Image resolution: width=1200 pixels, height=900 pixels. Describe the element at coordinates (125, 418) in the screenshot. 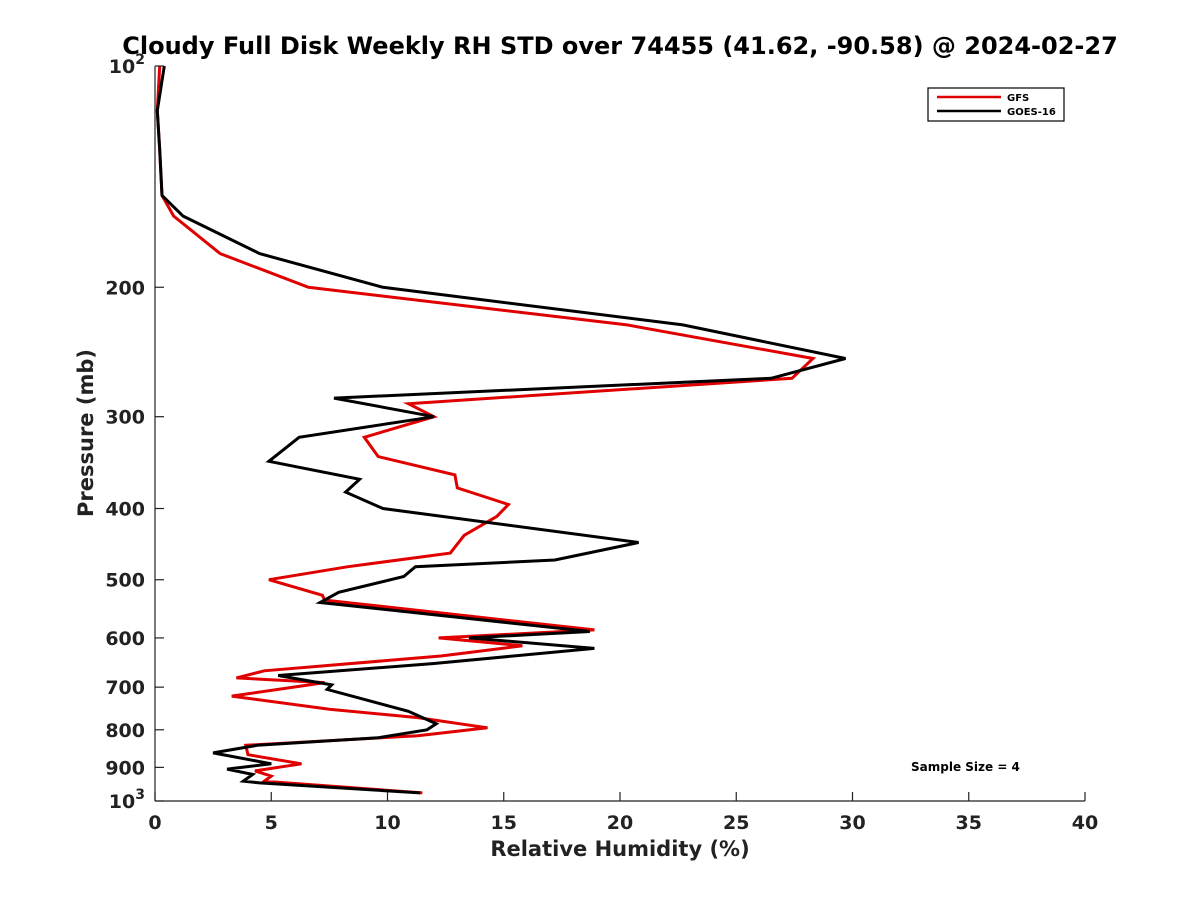

I see `y-tick-label: 300` at that location.